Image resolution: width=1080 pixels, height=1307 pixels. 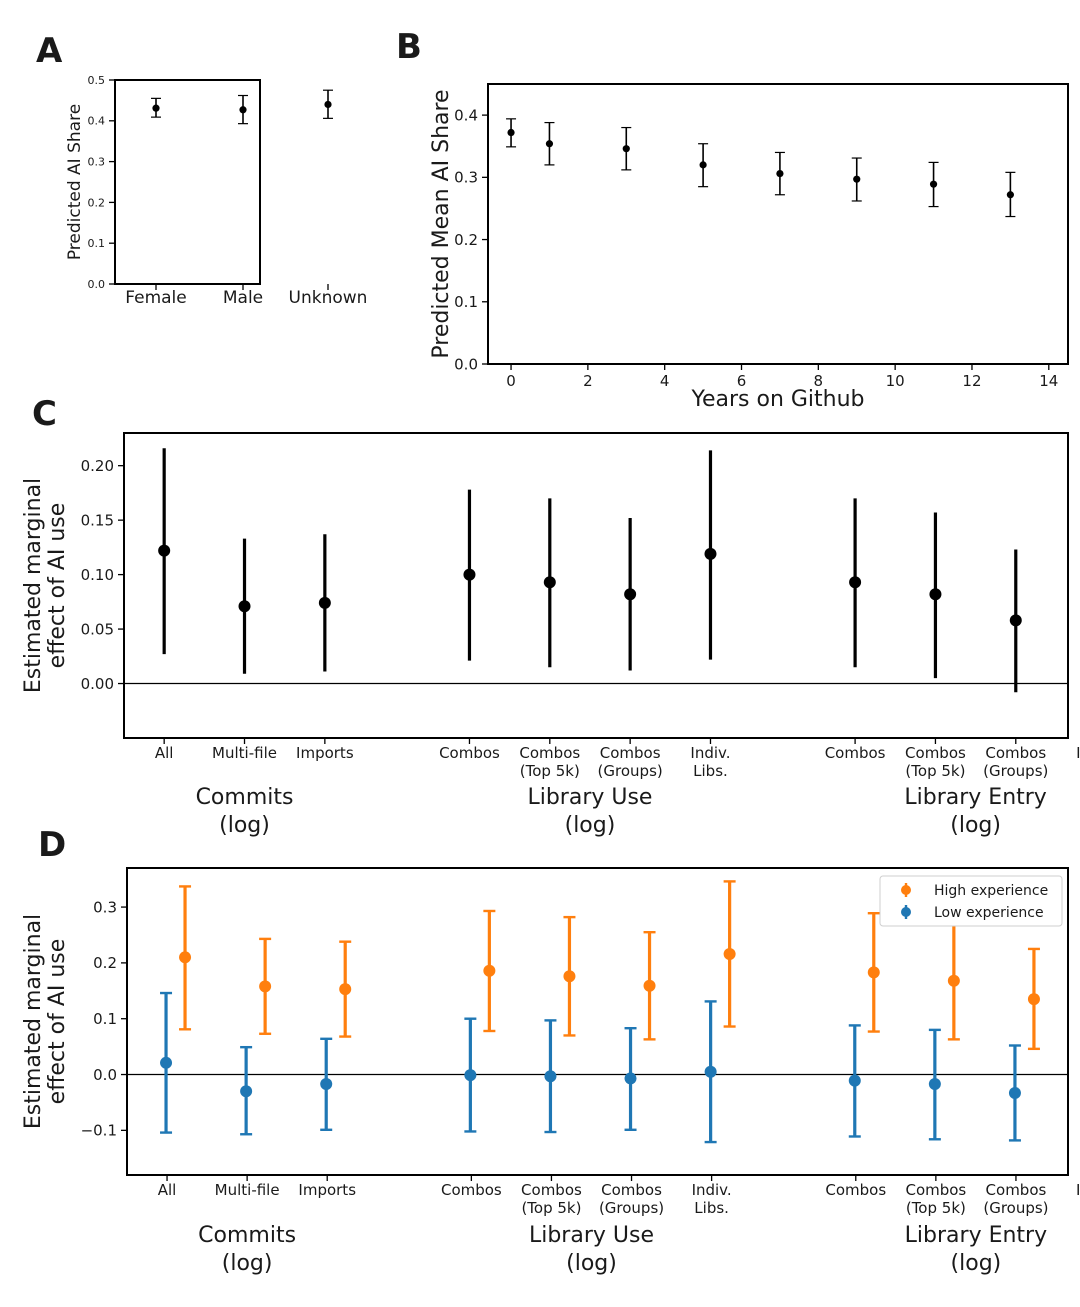 What do you see at coordinates (97, 684) in the screenshot?
I see `y-tick-label: 0.00` at bounding box center [97, 684].